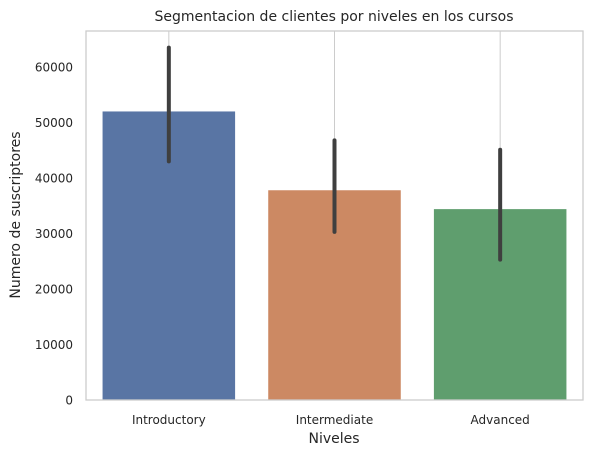  I want to click on y-tick-label: 0, so click(69, 401).